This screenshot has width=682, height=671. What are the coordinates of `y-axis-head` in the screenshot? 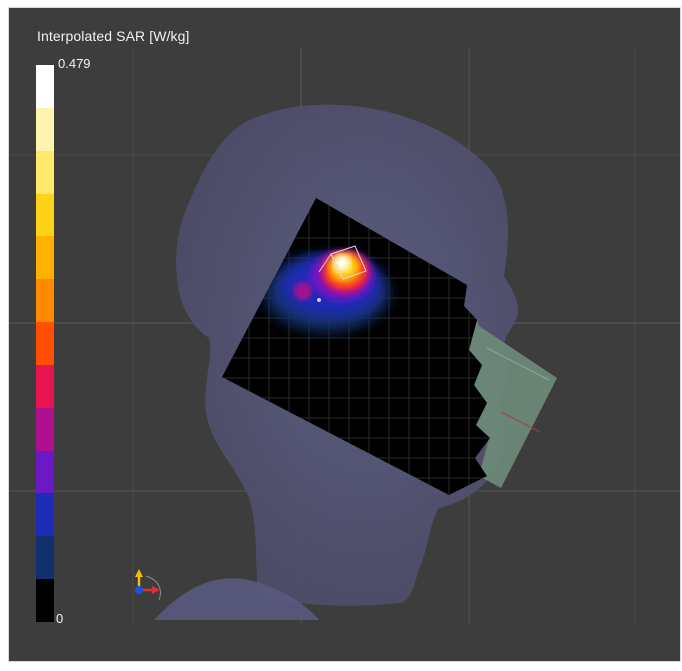 It's located at (139, 573).